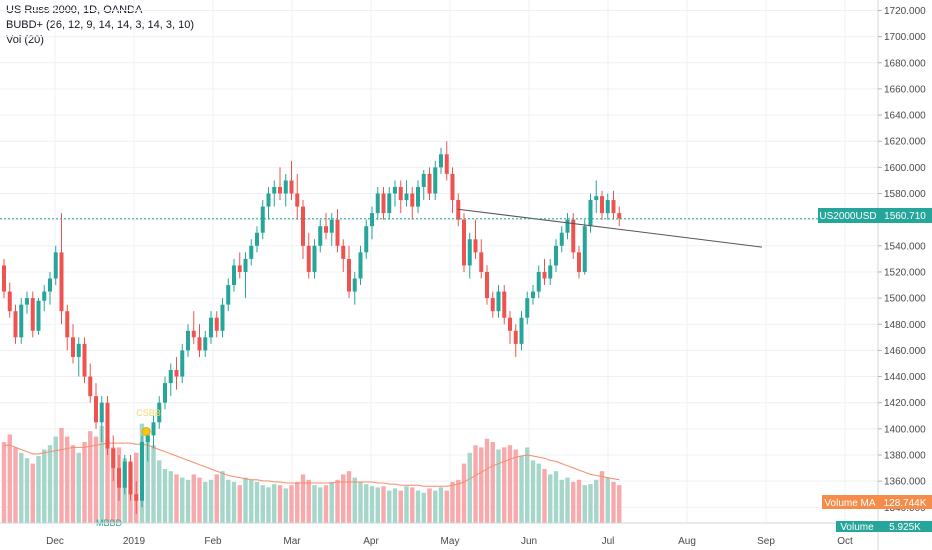 Image resolution: width=932 pixels, height=550 pixels. I want to click on x-tick-label: Dec, so click(55, 541).